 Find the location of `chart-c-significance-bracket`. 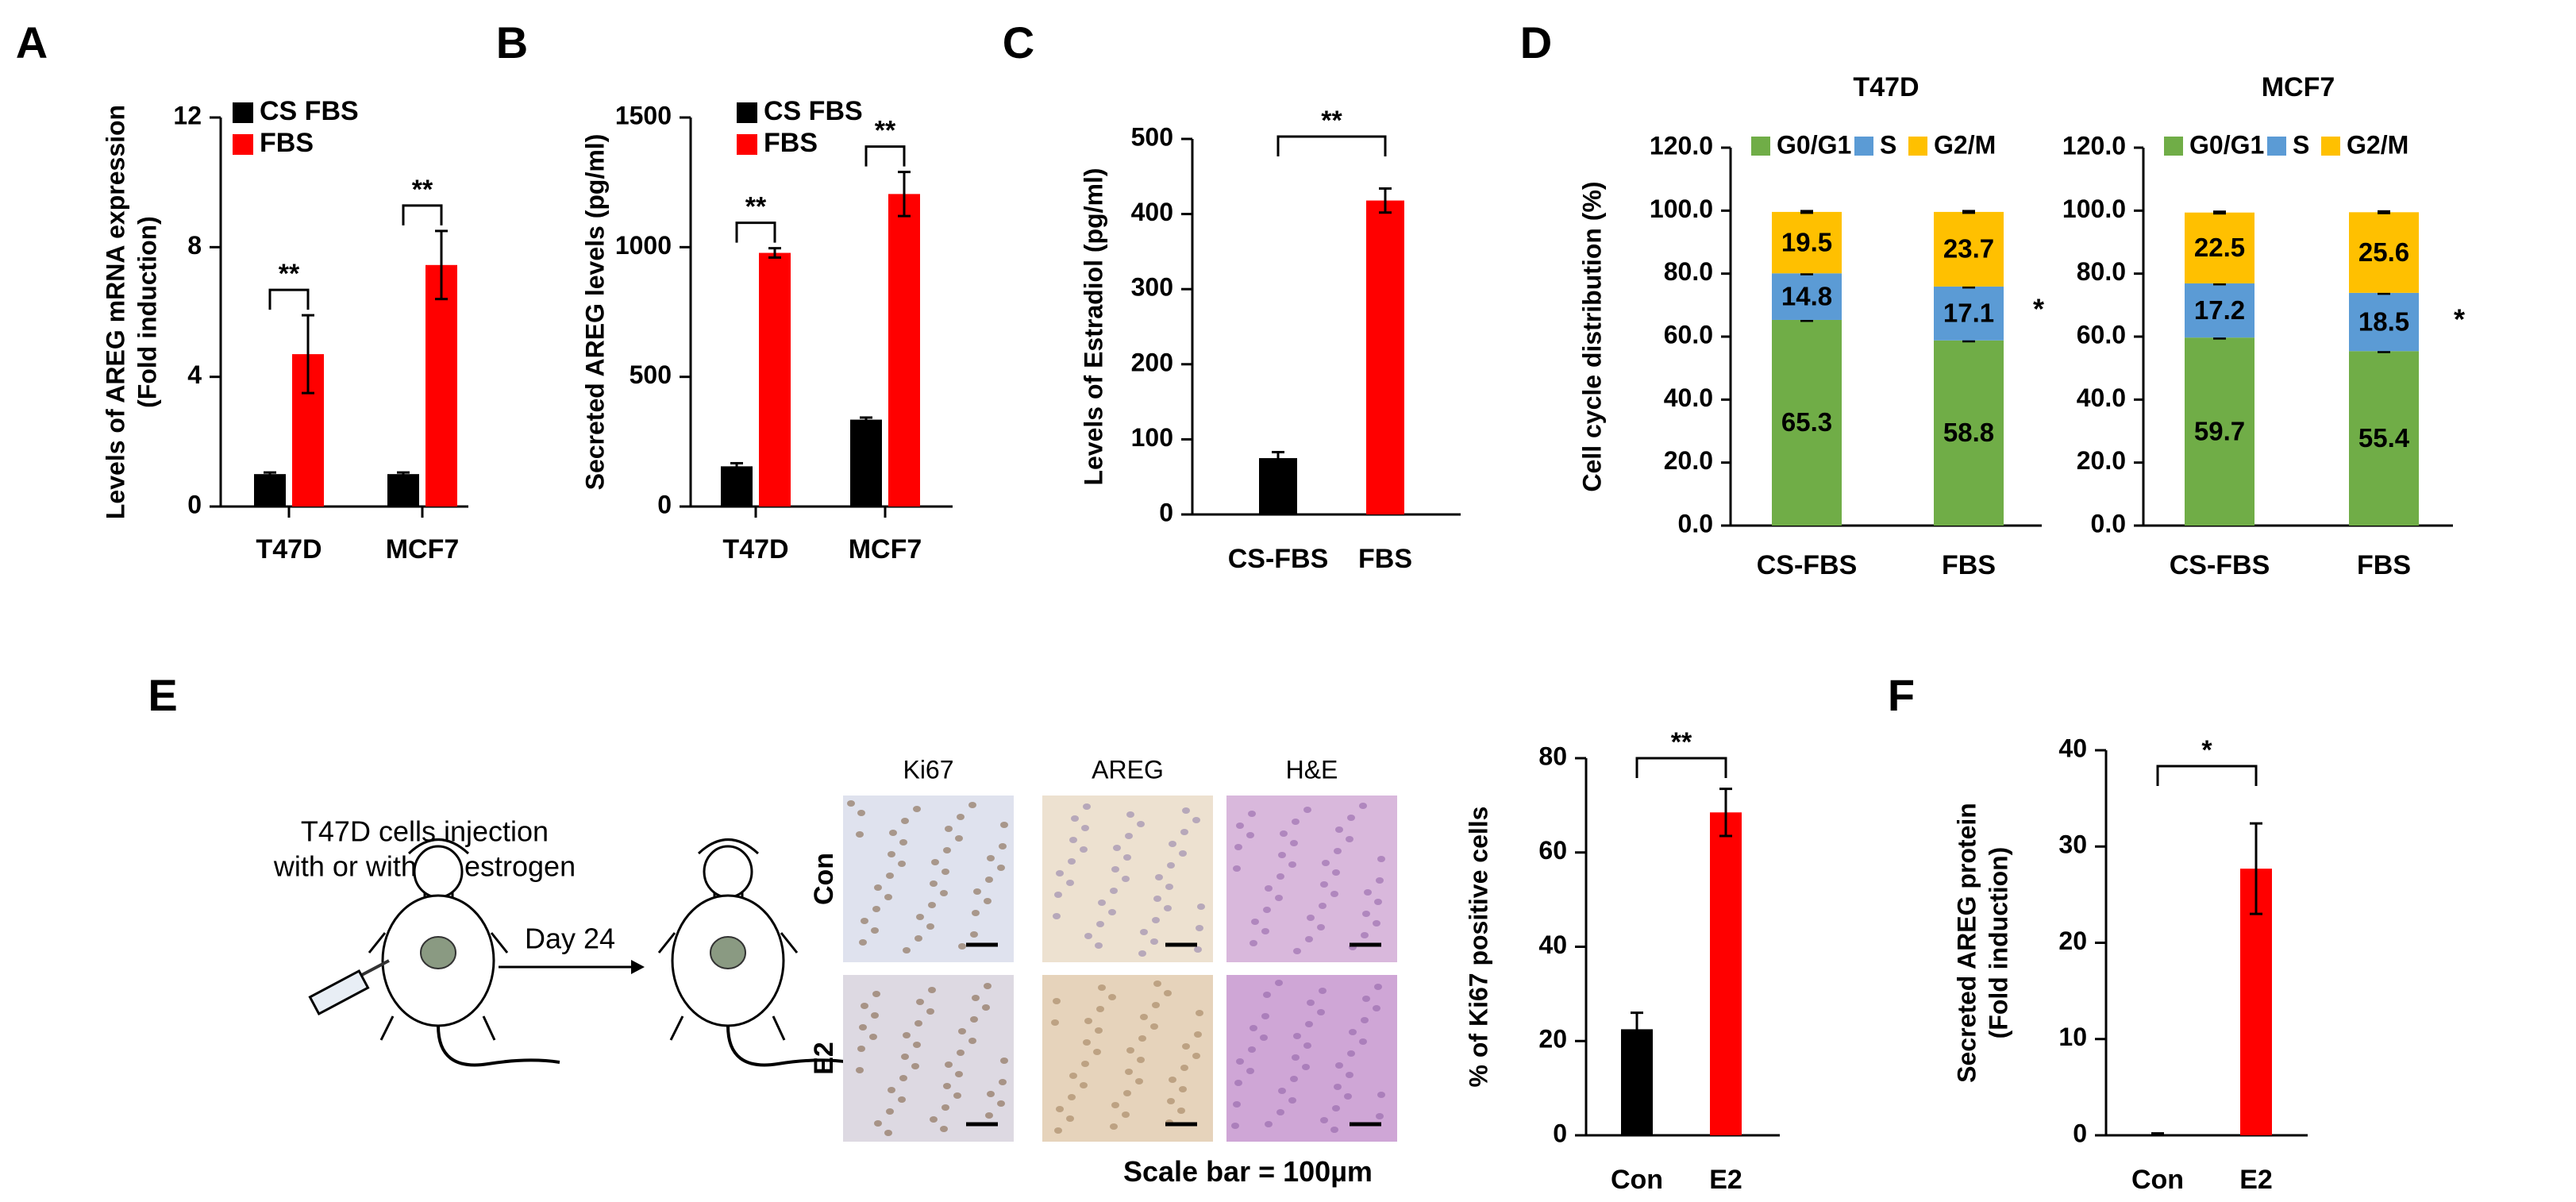

chart-c-significance-bracket is located at coordinates (1331, 145).